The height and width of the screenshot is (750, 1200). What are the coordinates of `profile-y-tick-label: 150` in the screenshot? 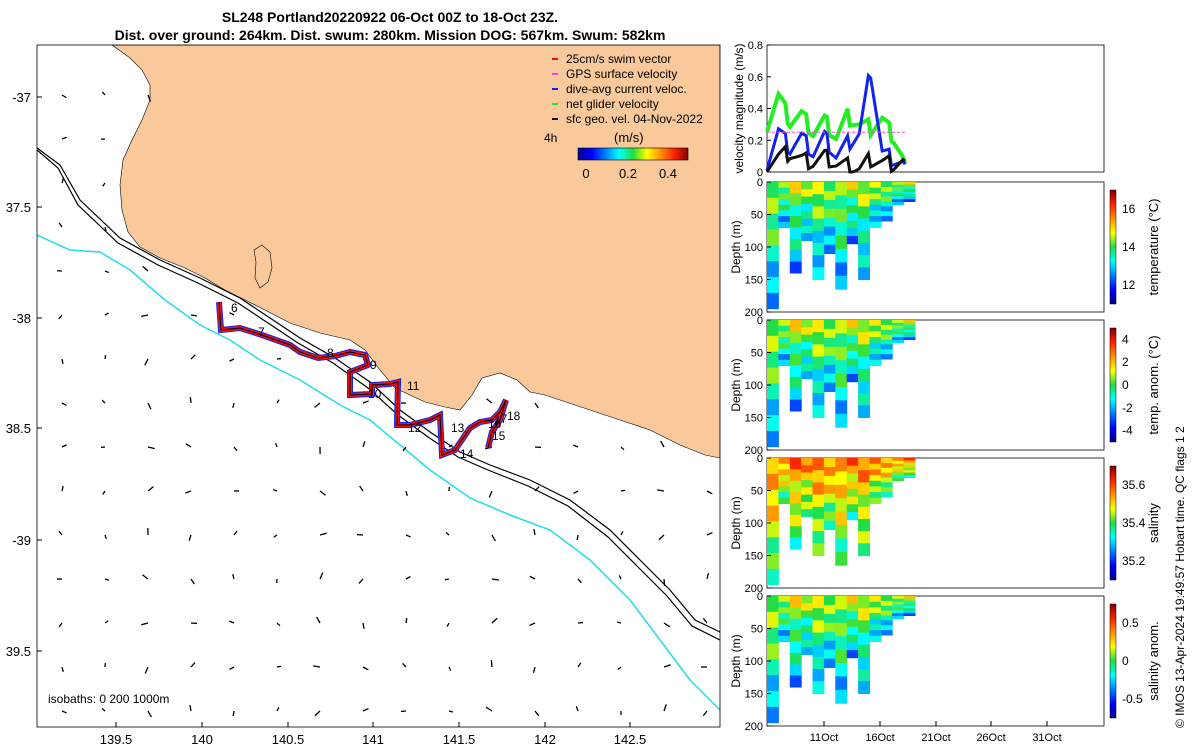 It's located at (754, 695).